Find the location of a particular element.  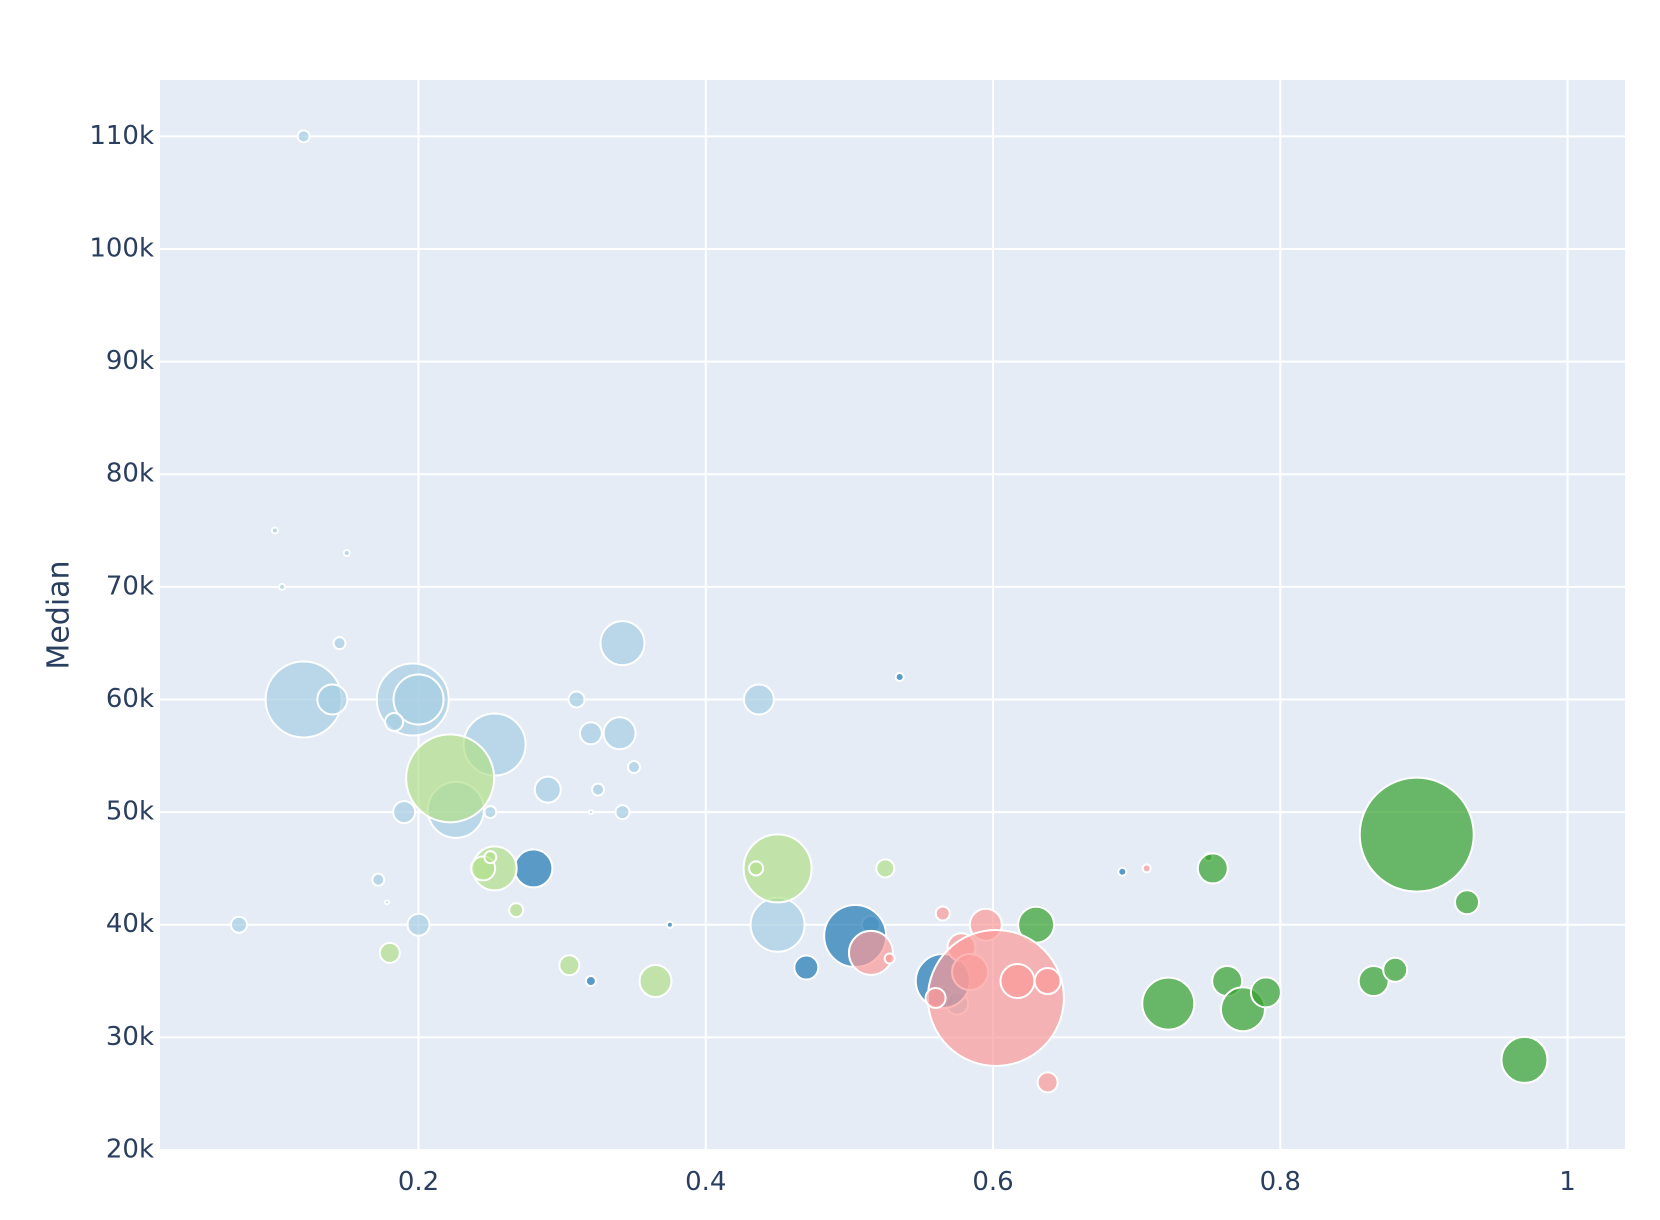

y-tick-label: 20k is located at coordinates (130, 1150).